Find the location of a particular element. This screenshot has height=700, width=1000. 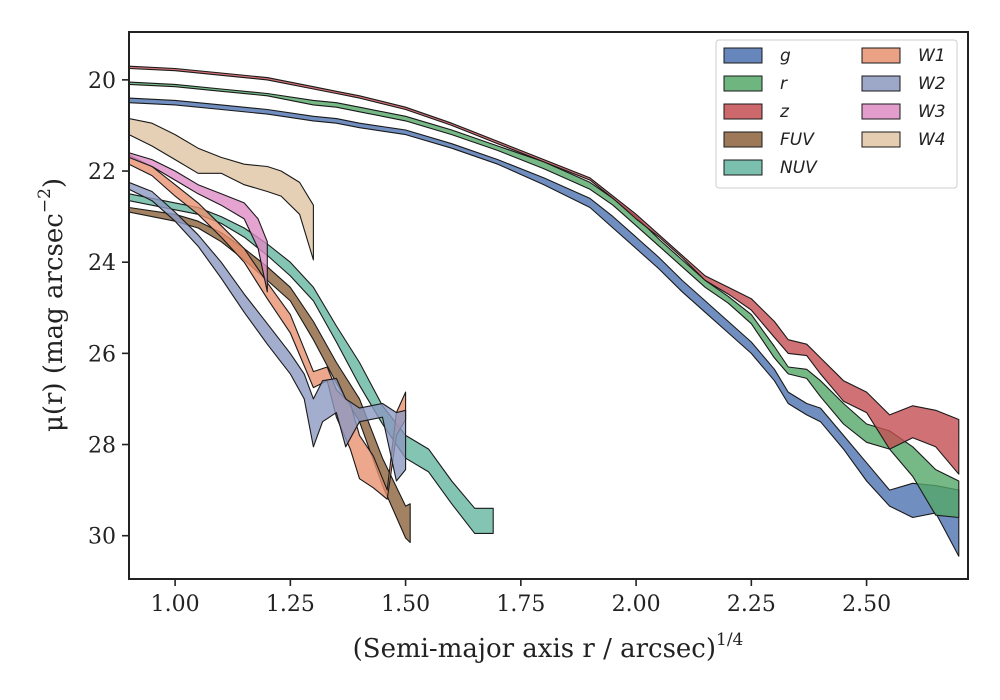

x-axis-label-exponent: 1/4 is located at coordinates (729, 640).